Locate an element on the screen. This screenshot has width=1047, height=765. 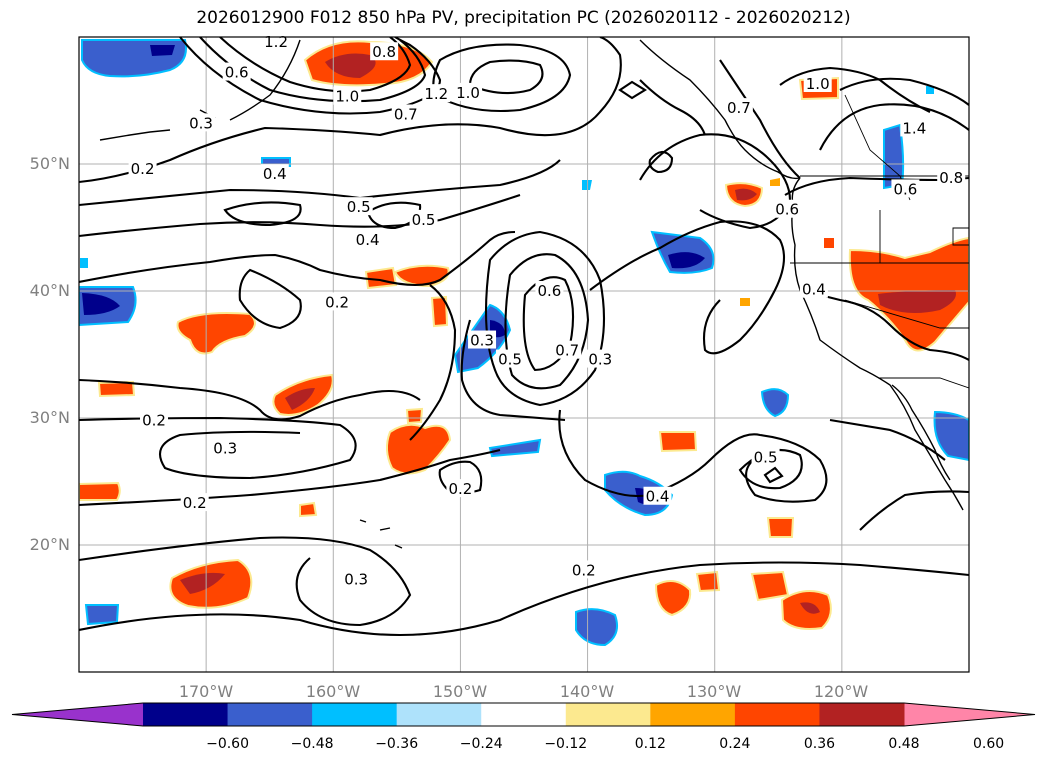
longitude-labels: 170°W 160°W 150°W 140°W 130°W 120°W is located at coordinates (524, 691).